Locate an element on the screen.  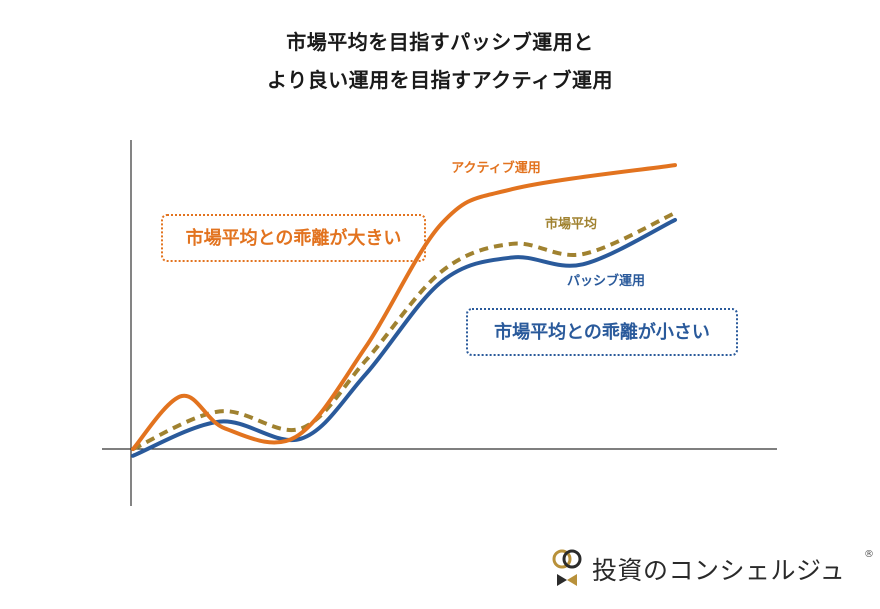
callout-small-deviation: 市場平均との乖離が小さい is located at coordinates (602, 332).